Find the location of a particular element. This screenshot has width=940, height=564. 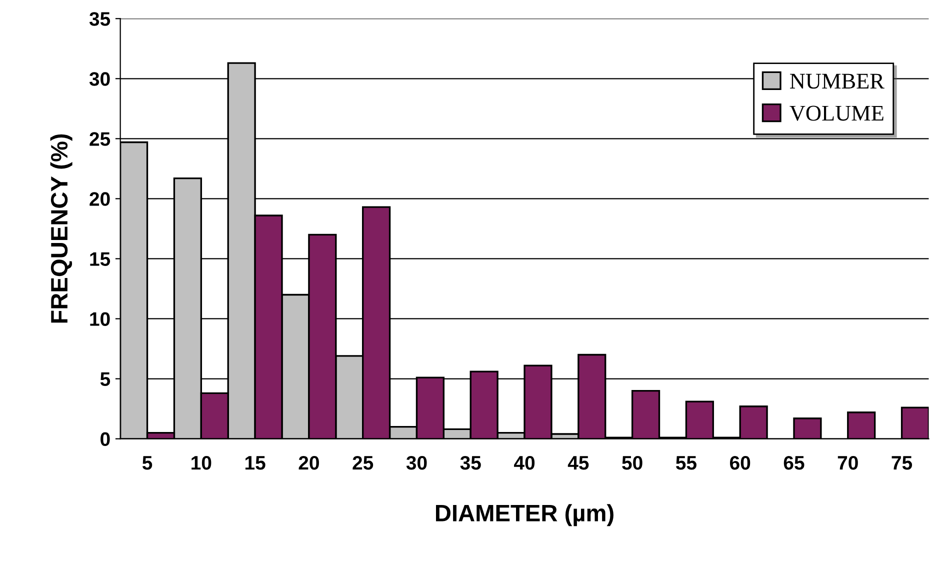

y-tick-label: 35 is located at coordinates (99, 19).